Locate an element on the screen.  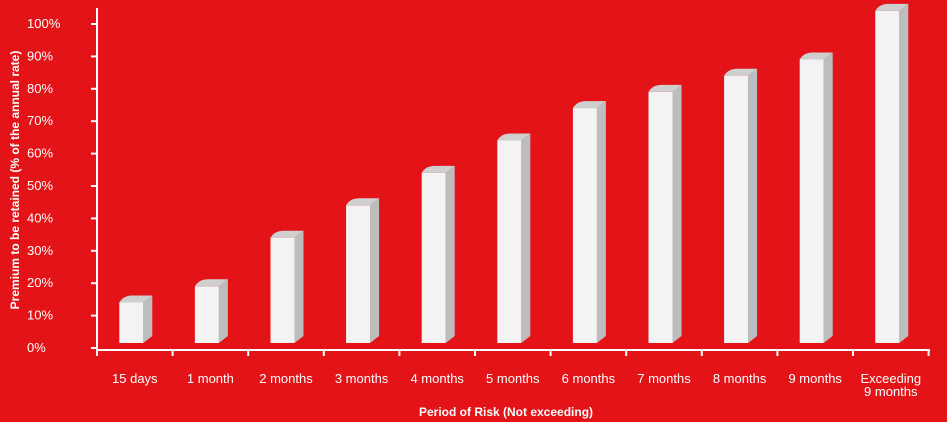
x-tick-label: 1 month is located at coordinates (210, 378).